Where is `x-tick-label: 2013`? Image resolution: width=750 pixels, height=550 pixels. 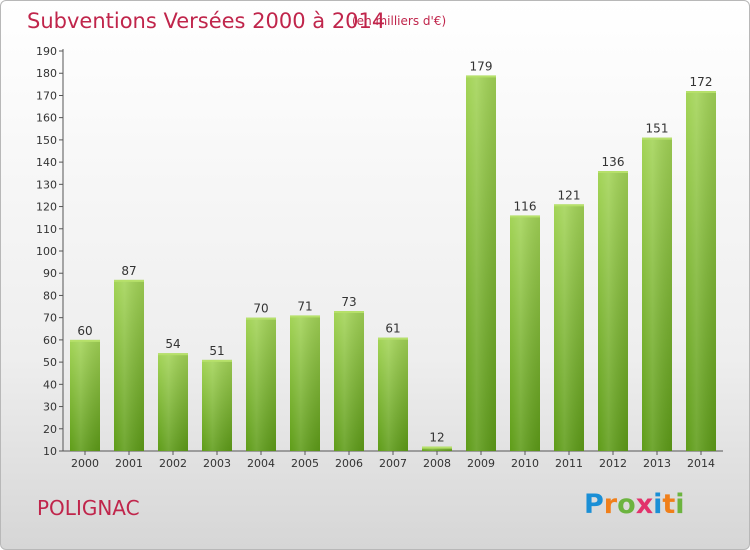 x-tick-label: 2013 is located at coordinates (657, 463).